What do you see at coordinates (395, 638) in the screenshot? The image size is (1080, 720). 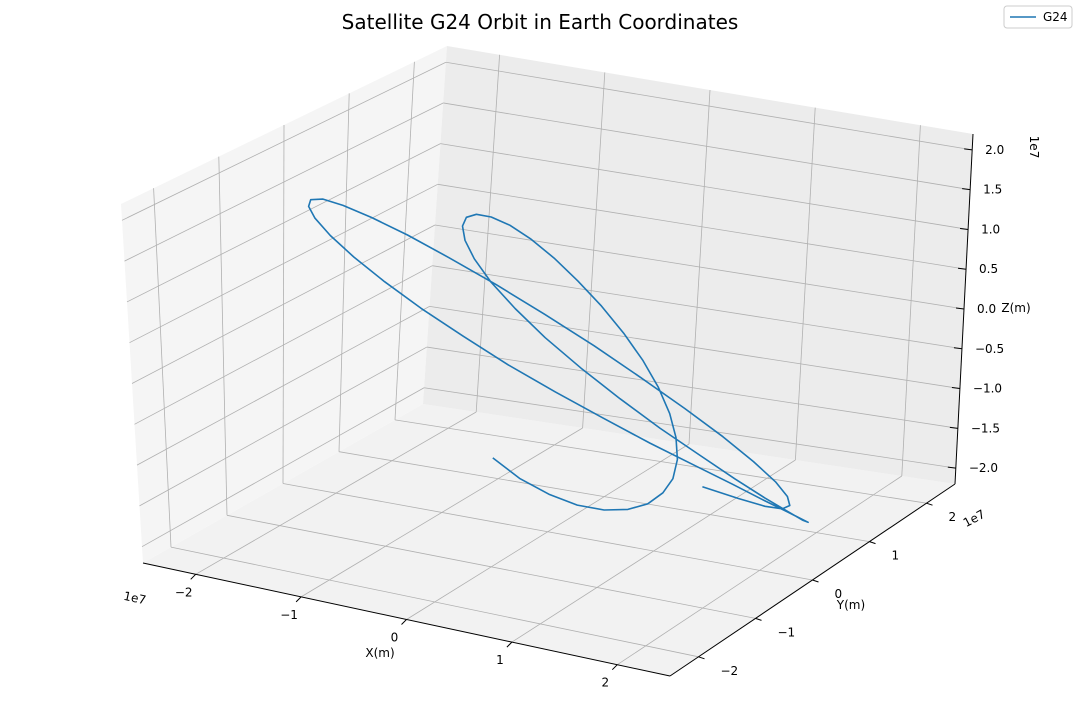 I see `x-tick-label: 0` at bounding box center [395, 638].